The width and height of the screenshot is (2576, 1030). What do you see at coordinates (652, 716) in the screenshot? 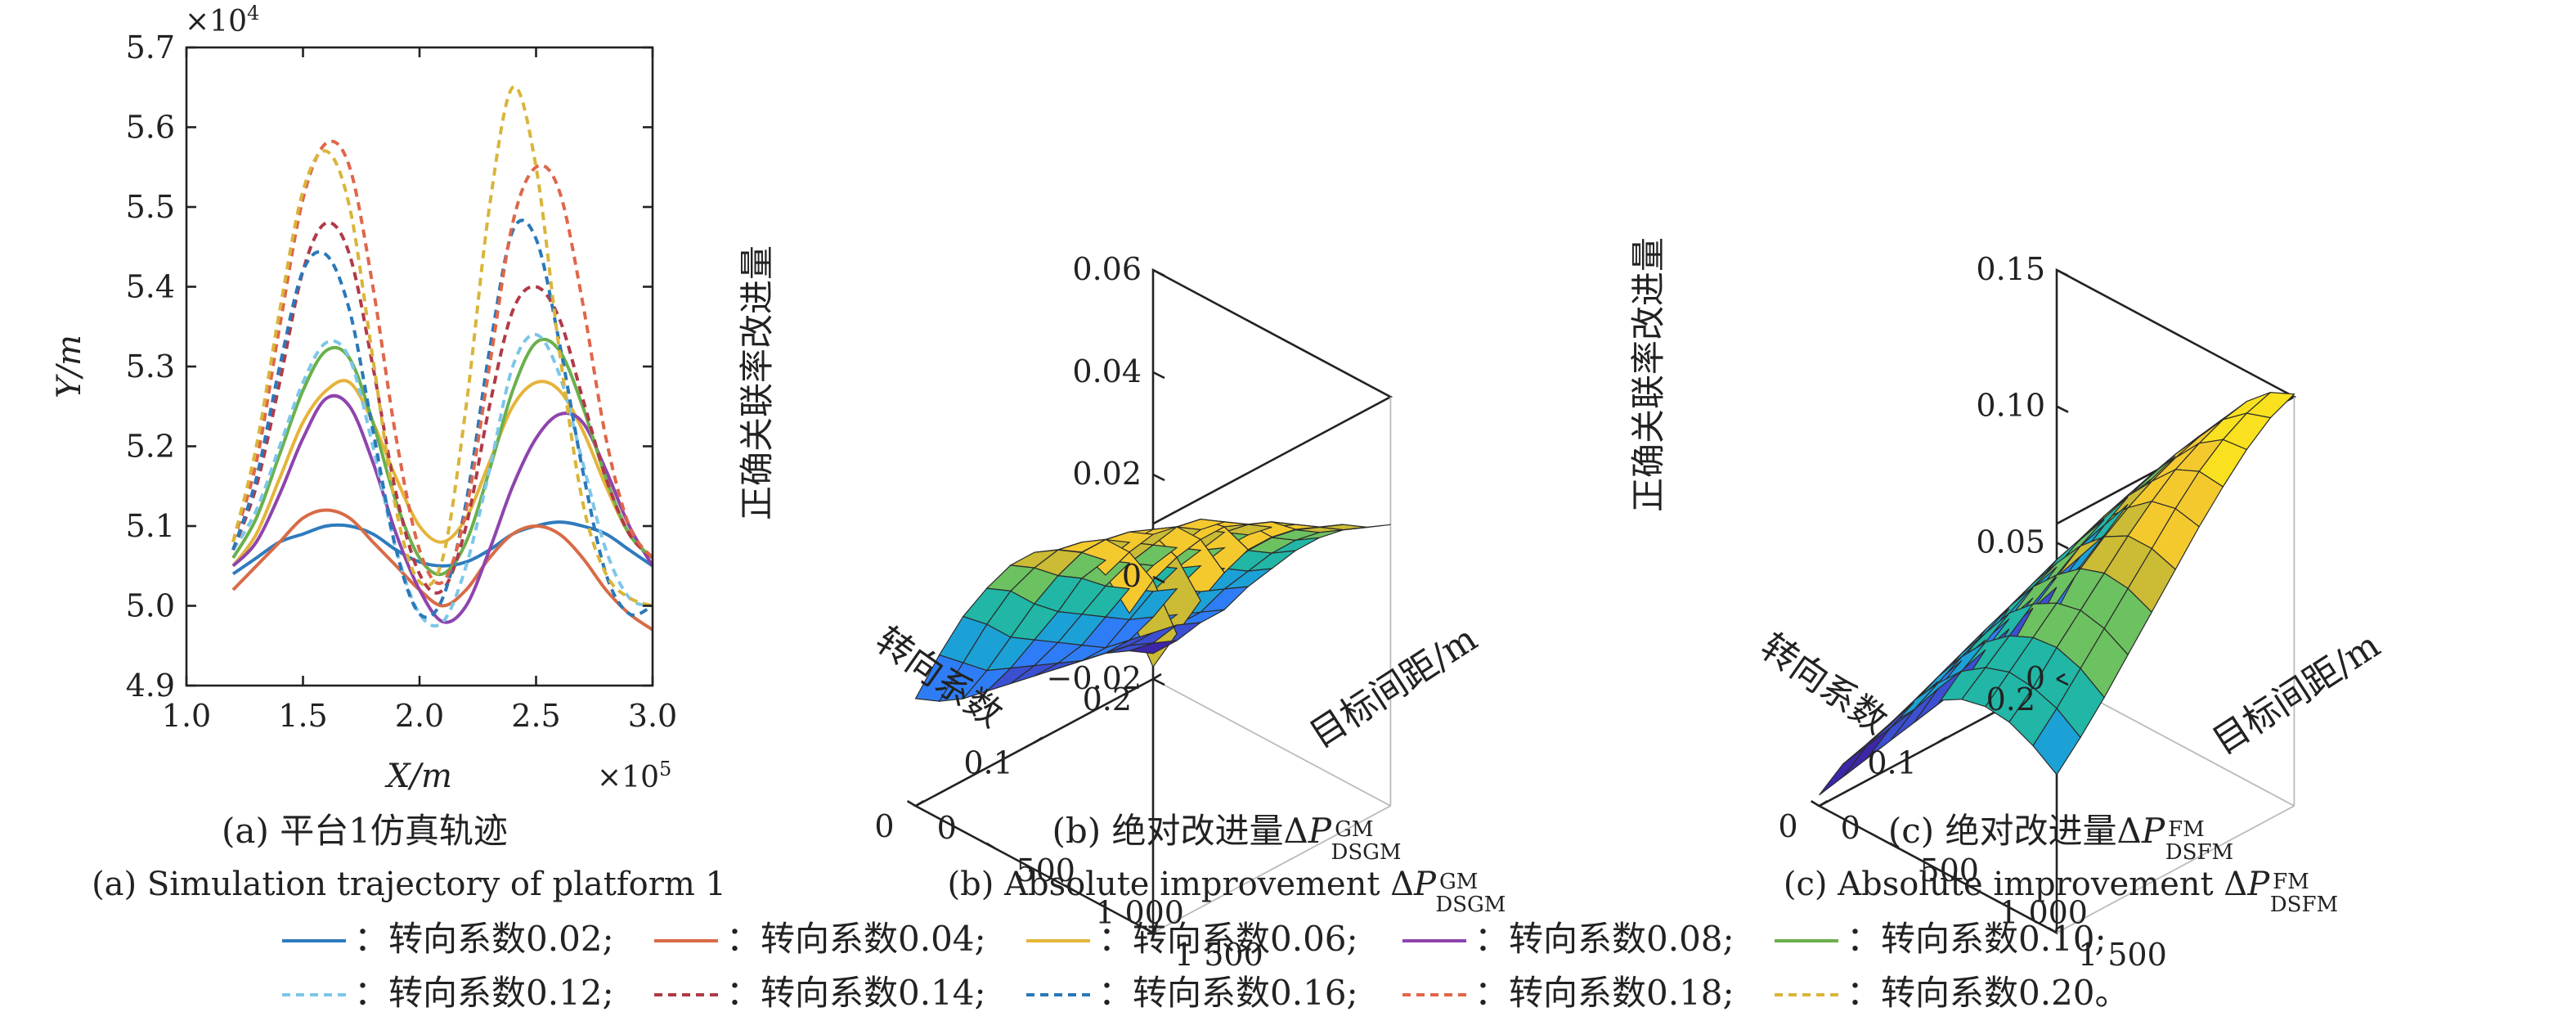
I see `x-tick-label: 3.0` at bounding box center [652, 716].